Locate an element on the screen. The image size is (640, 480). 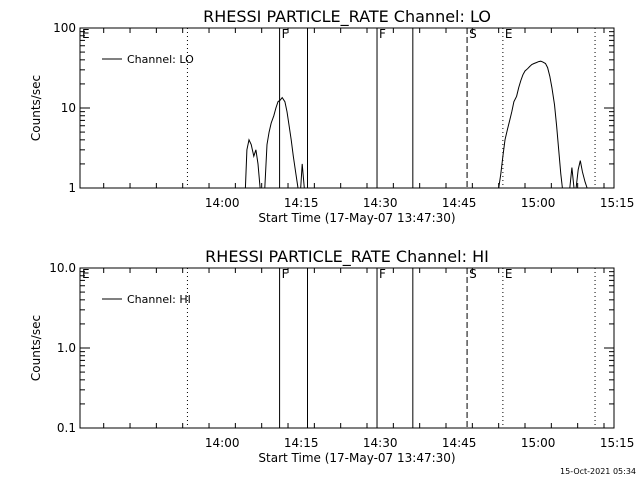
y-tick-label: 1 is located at coordinates (72, 188).